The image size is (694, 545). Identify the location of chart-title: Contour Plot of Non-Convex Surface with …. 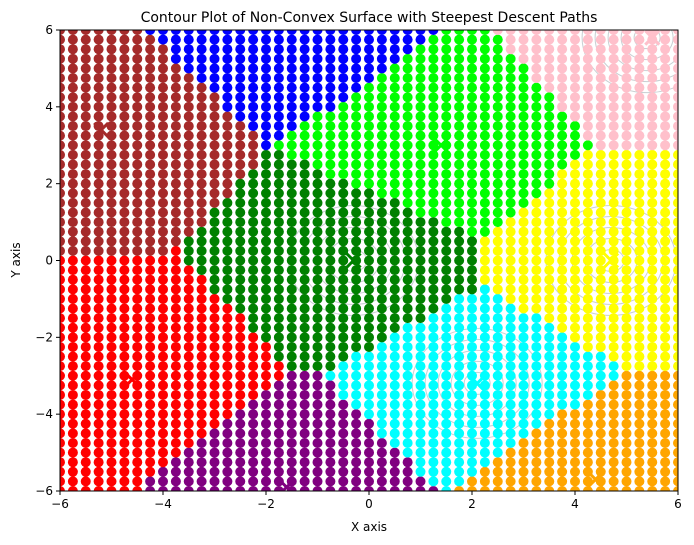
(369, 18).